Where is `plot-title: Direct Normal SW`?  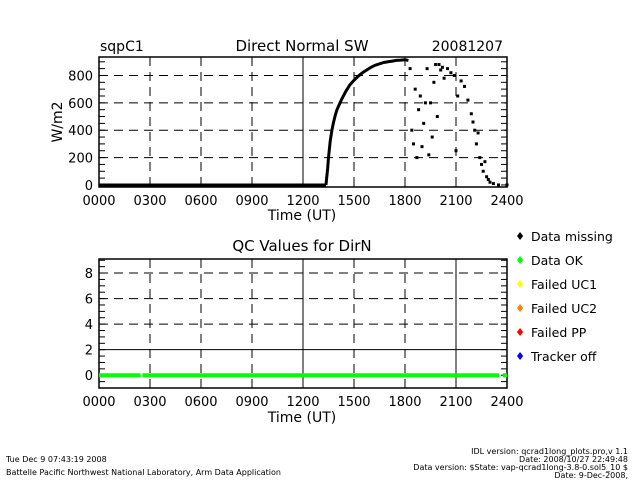 plot-title: Direct Normal SW is located at coordinates (301, 46).